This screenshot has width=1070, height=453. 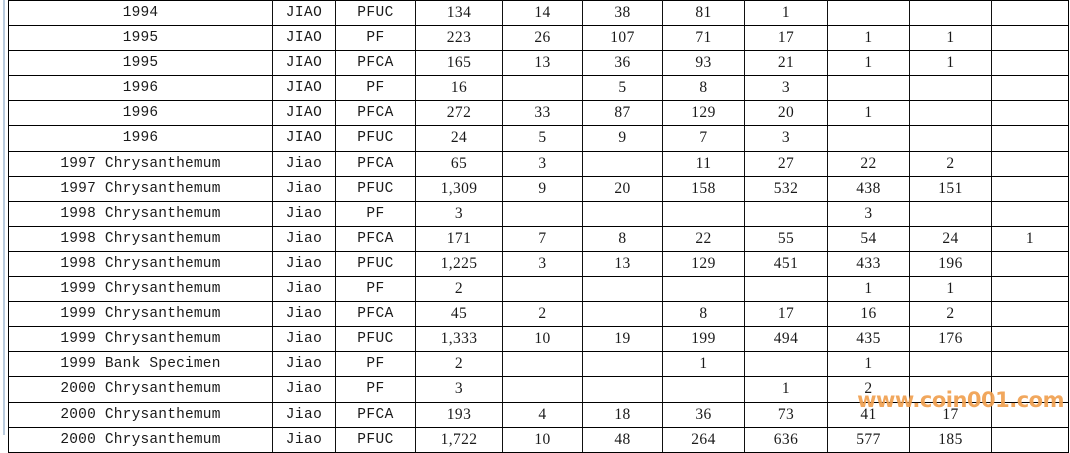 I want to click on cell-g2: 87, so click(x=622, y=113).